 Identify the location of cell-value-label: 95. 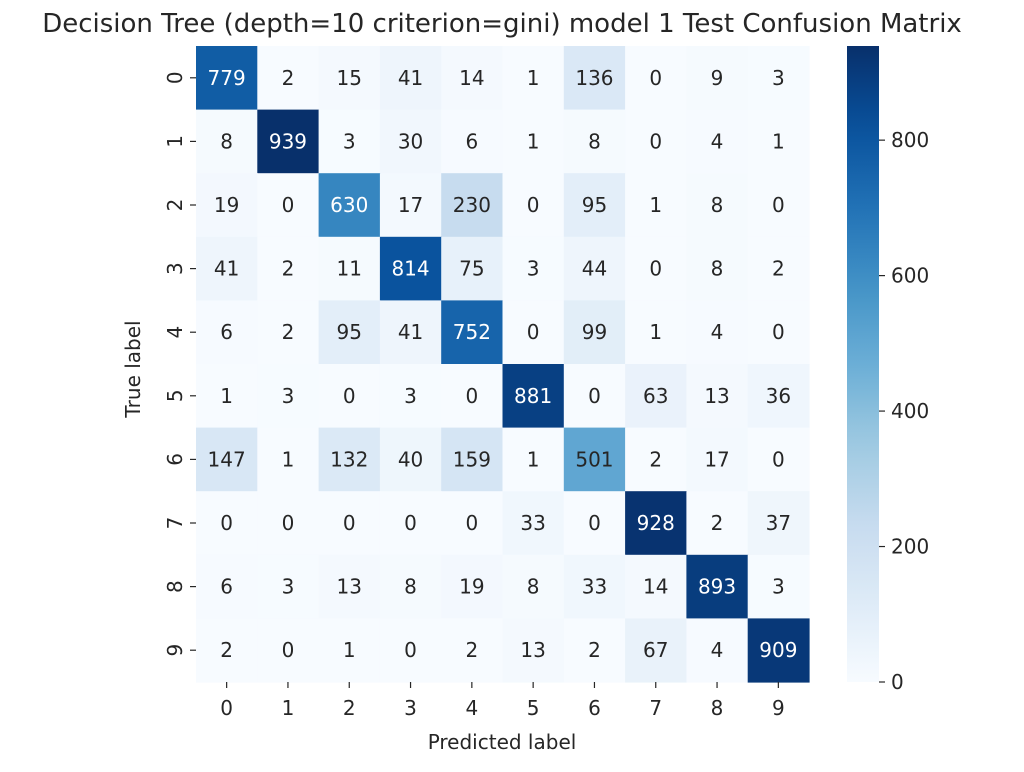
(349, 332).